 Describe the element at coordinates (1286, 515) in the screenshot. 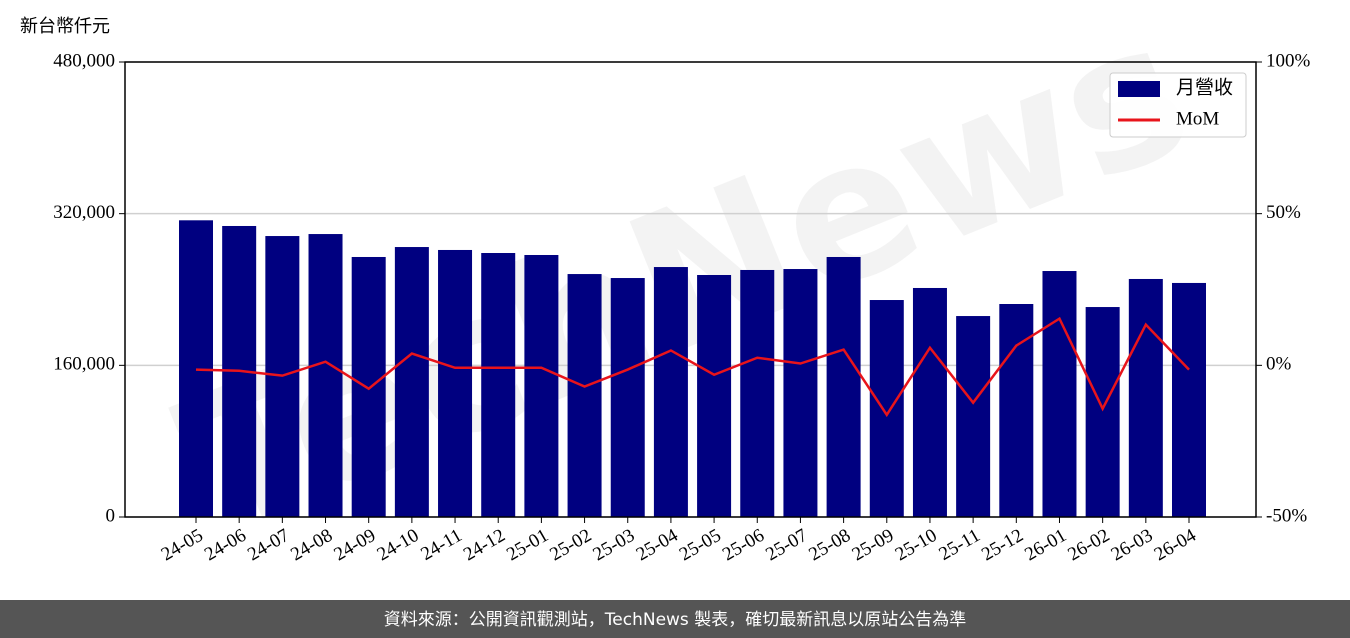

I see `y2-tick-label: -50%` at that location.